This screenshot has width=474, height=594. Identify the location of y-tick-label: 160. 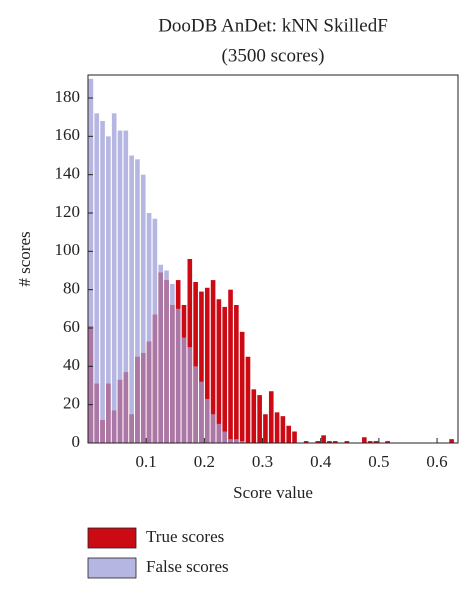
(68, 134).